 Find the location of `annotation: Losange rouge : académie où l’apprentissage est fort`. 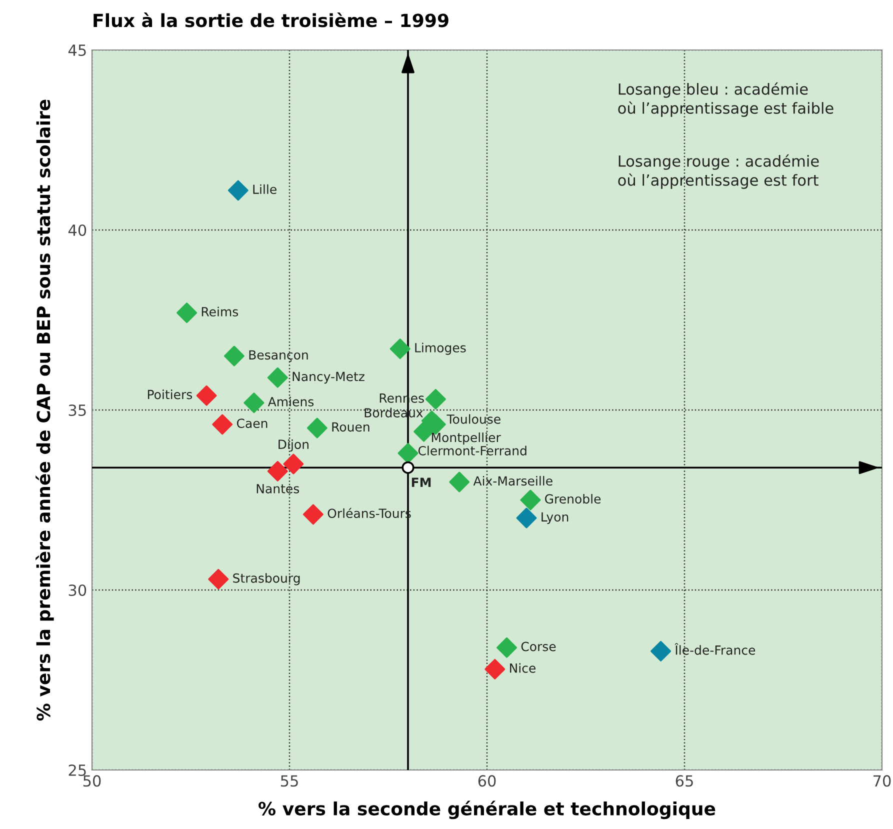

annotation: Losange rouge : académie où l’apprentissage est fort is located at coordinates (718, 171).